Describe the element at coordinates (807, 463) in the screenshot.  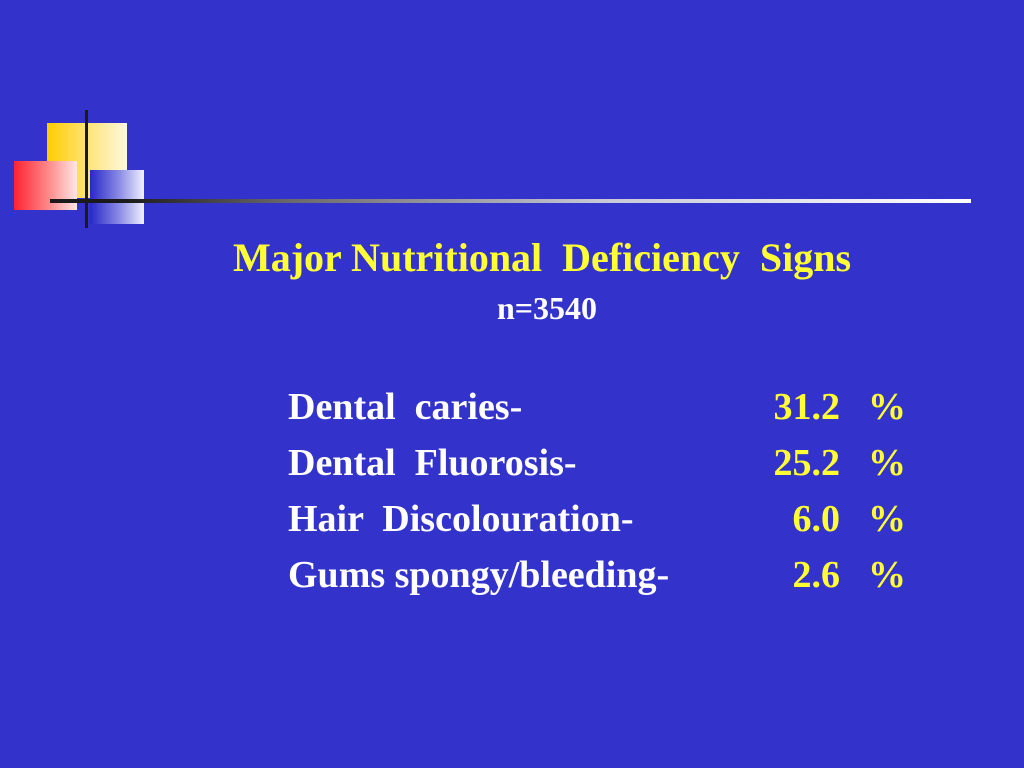
I see `sign-percentage: 25.2` at that location.